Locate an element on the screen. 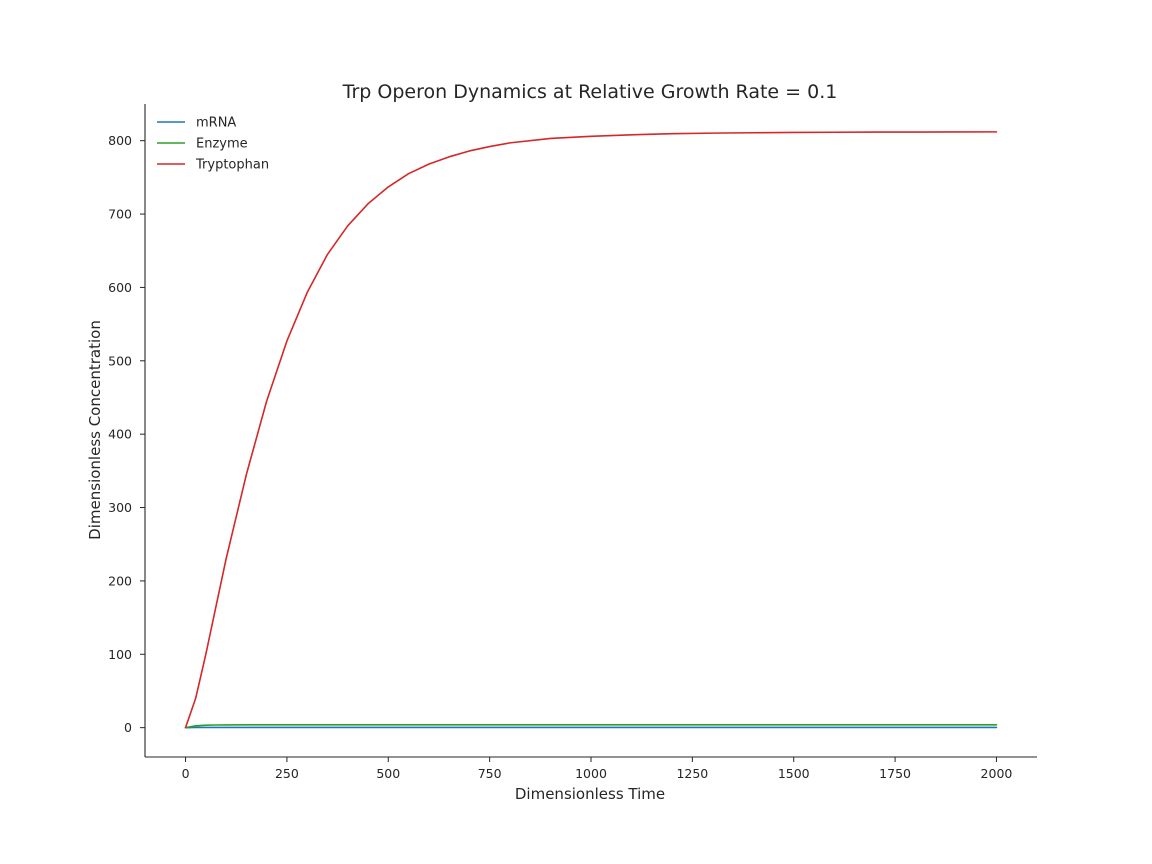 Image resolution: width=1152 pixels, height=864 pixels. y-tick-label: 500 is located at coordinates (120, 360).